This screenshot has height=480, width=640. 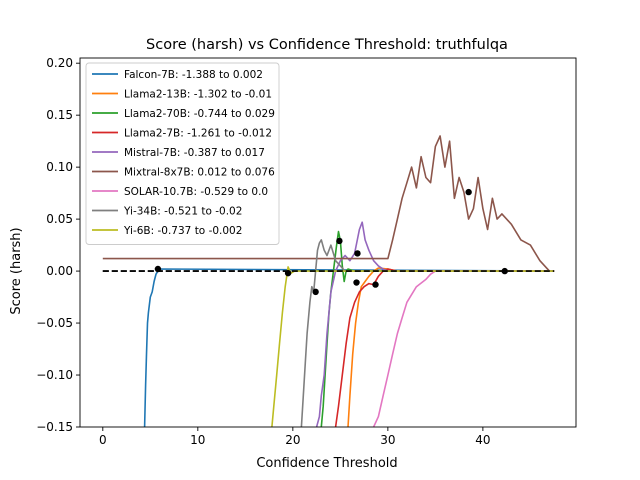 What do you see at coordinates (198, 95) in the screenshot?
I see `legend-entry-1: Llama2-13B: -1.302 to -0.01` at bounding box center [198, 95].